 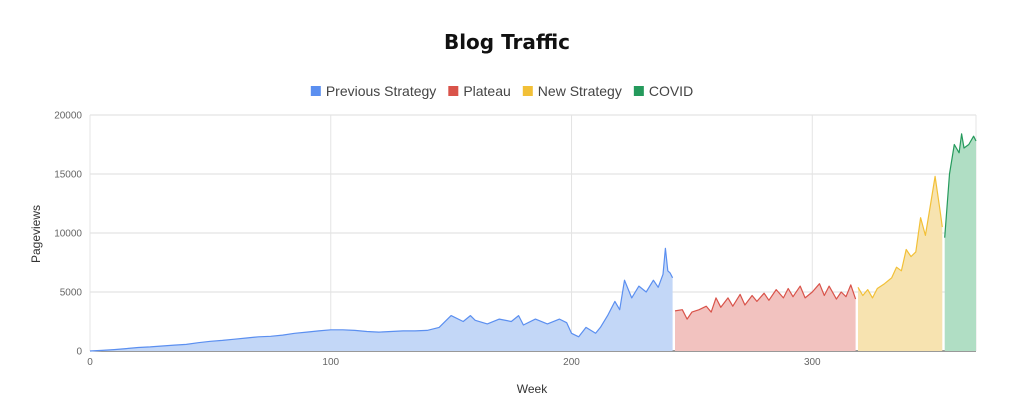 What do you see at coordinates (486, 91) in the screenshot?
I see `legend-label: Plateau` at bounding box center [486, 91].